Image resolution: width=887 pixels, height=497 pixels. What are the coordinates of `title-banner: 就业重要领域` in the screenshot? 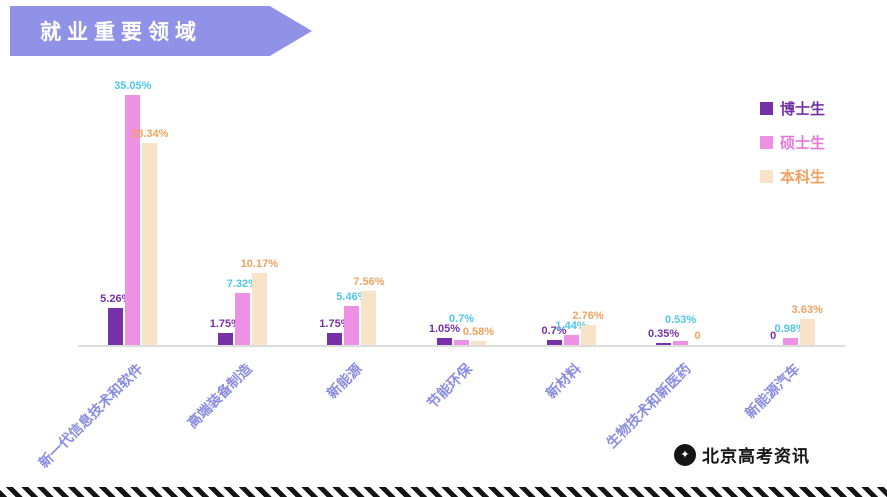 It's located at (161, 31).